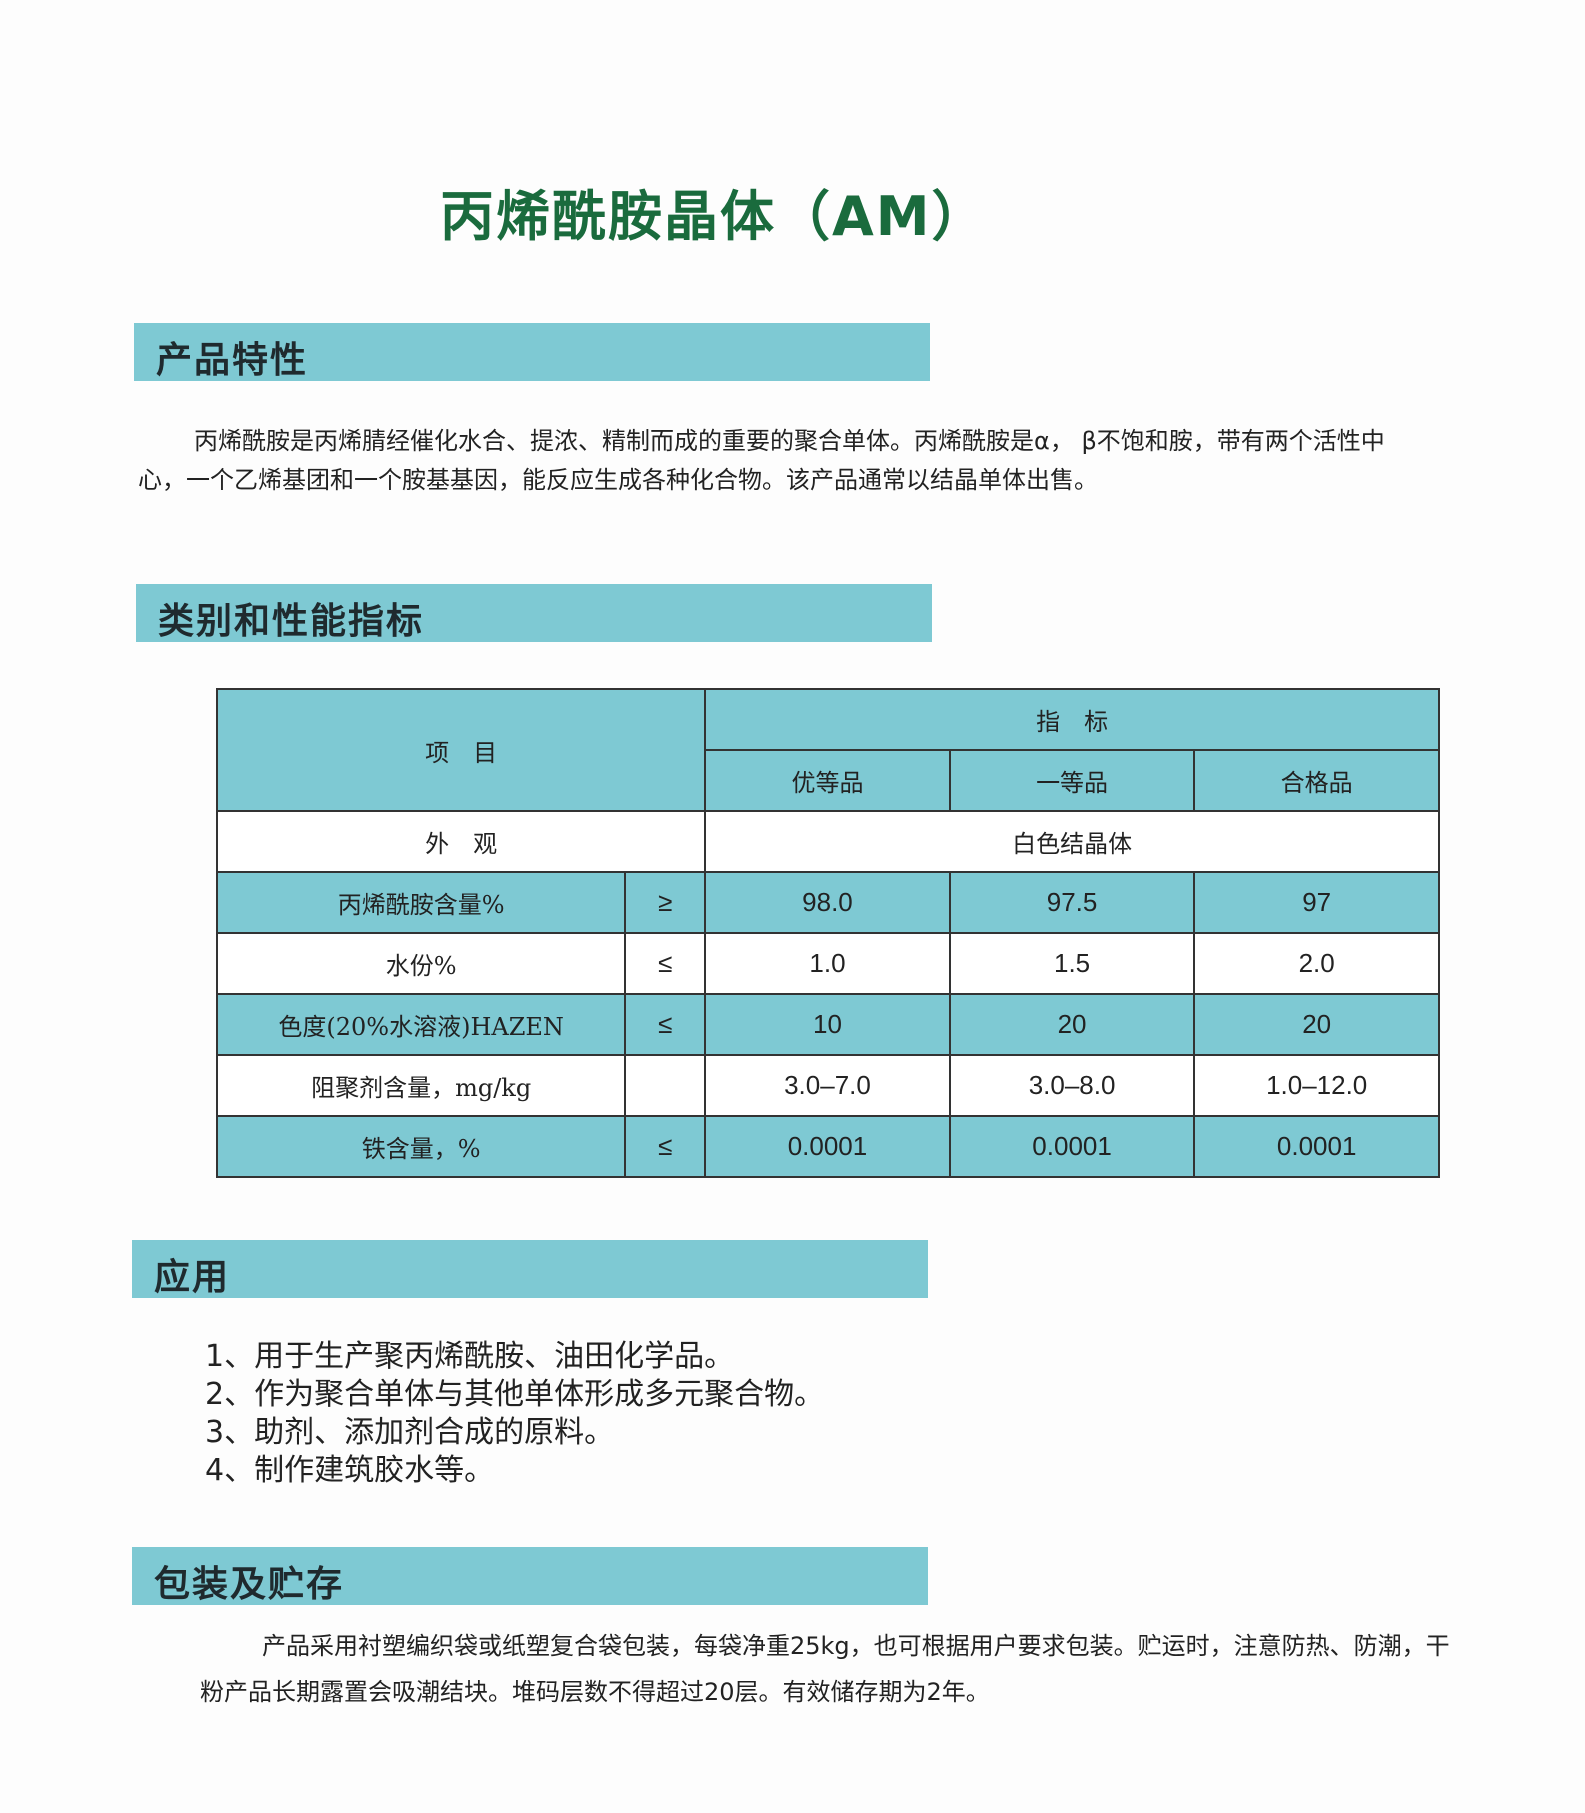 This screenshot has height=1813, width=1585. What do you see at coordinates (421, 1085) in the screenshot?
I see `row-label: 阻聚剂含量，mg/kg` at bounding box center [421, 1085].